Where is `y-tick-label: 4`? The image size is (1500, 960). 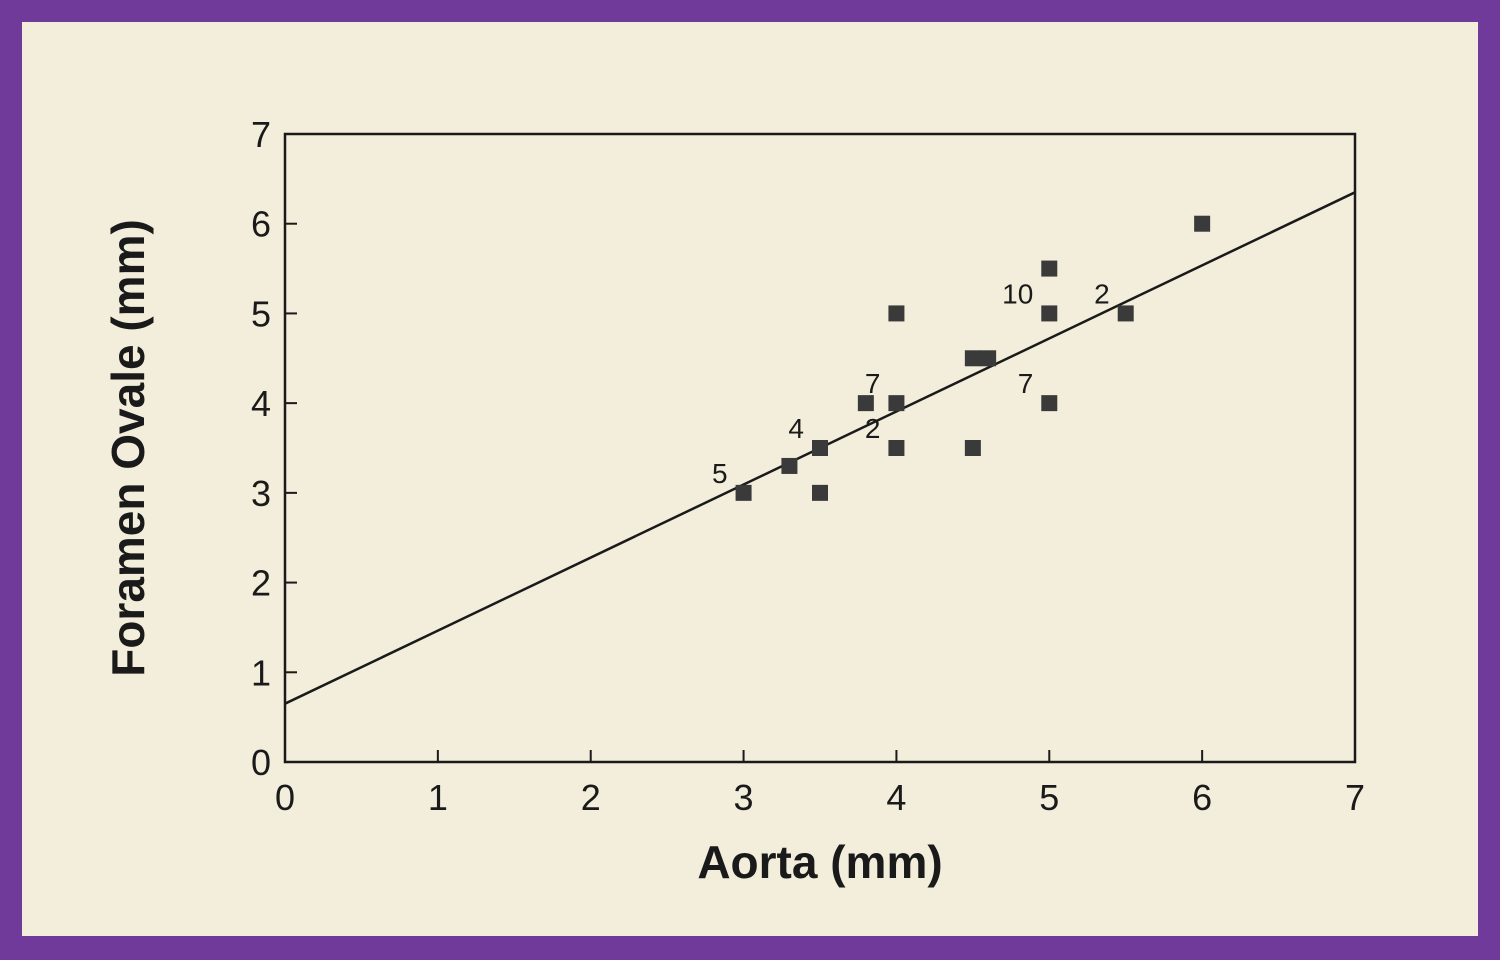 y-tick-label: 4 is located at coordinates (261, 403).